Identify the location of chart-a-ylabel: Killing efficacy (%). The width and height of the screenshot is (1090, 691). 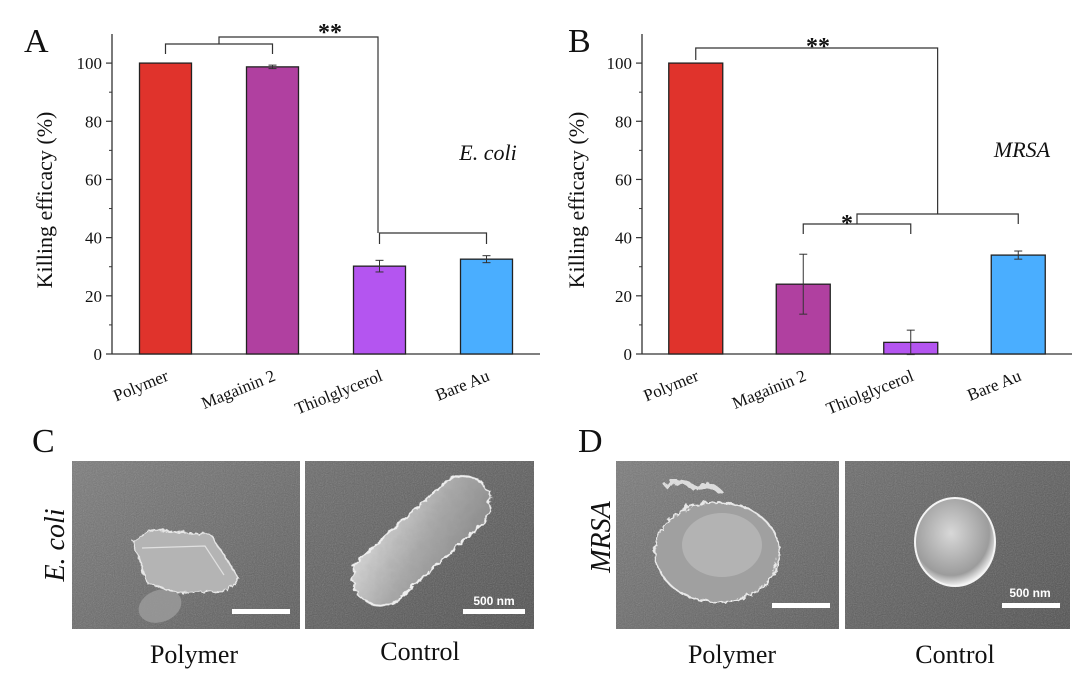
(44, 200).